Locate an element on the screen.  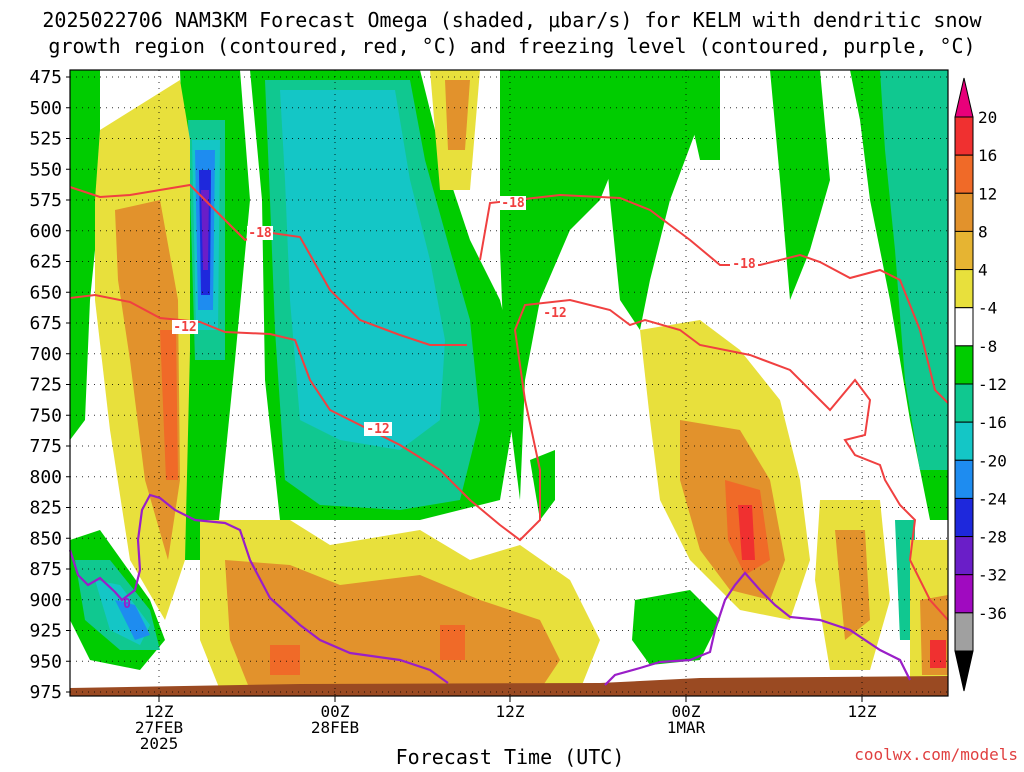
omega-band-green-e is located at coordinates (650, 200).